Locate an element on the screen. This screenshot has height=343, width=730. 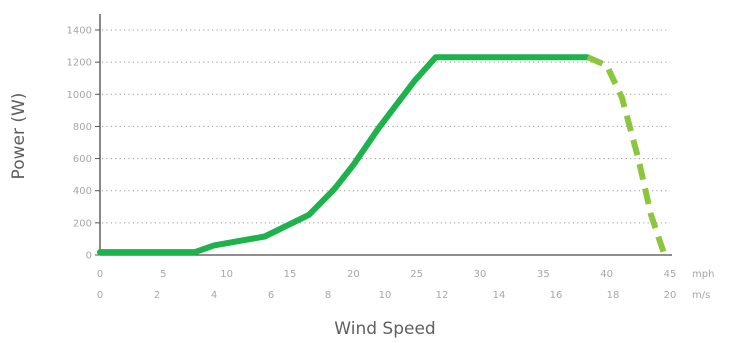
y-tick-labels: 0 200 400 600 800 1000 1200 1400 is located at coordinates (79, 144).